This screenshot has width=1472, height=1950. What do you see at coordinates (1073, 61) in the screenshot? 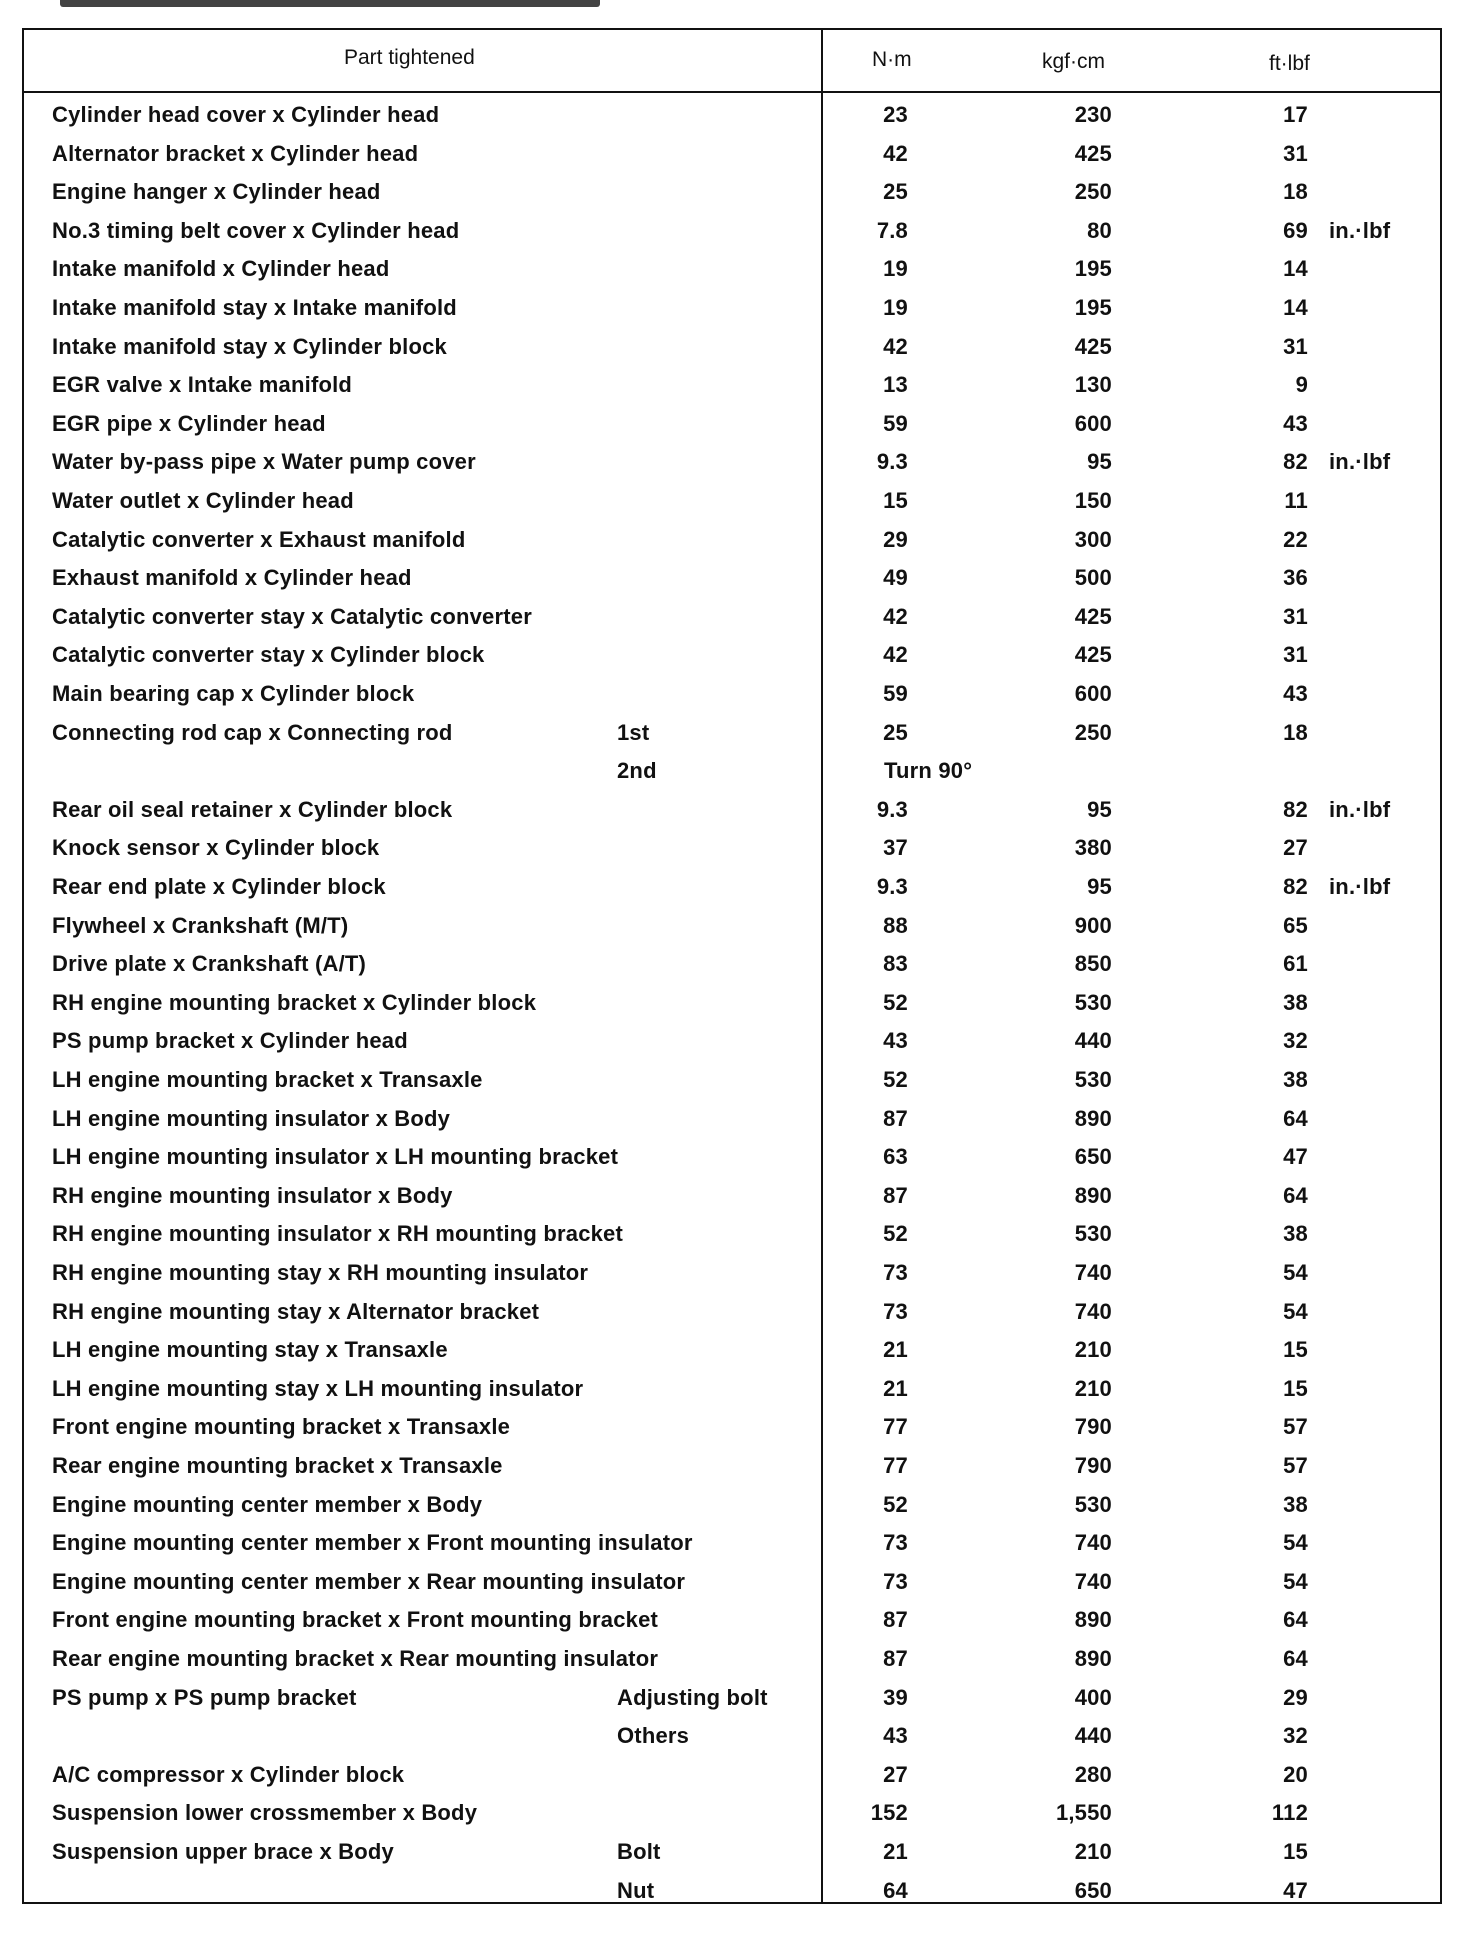
I see `header-kgf-cm: kgf·cm` at bounding box center [1073, 61].